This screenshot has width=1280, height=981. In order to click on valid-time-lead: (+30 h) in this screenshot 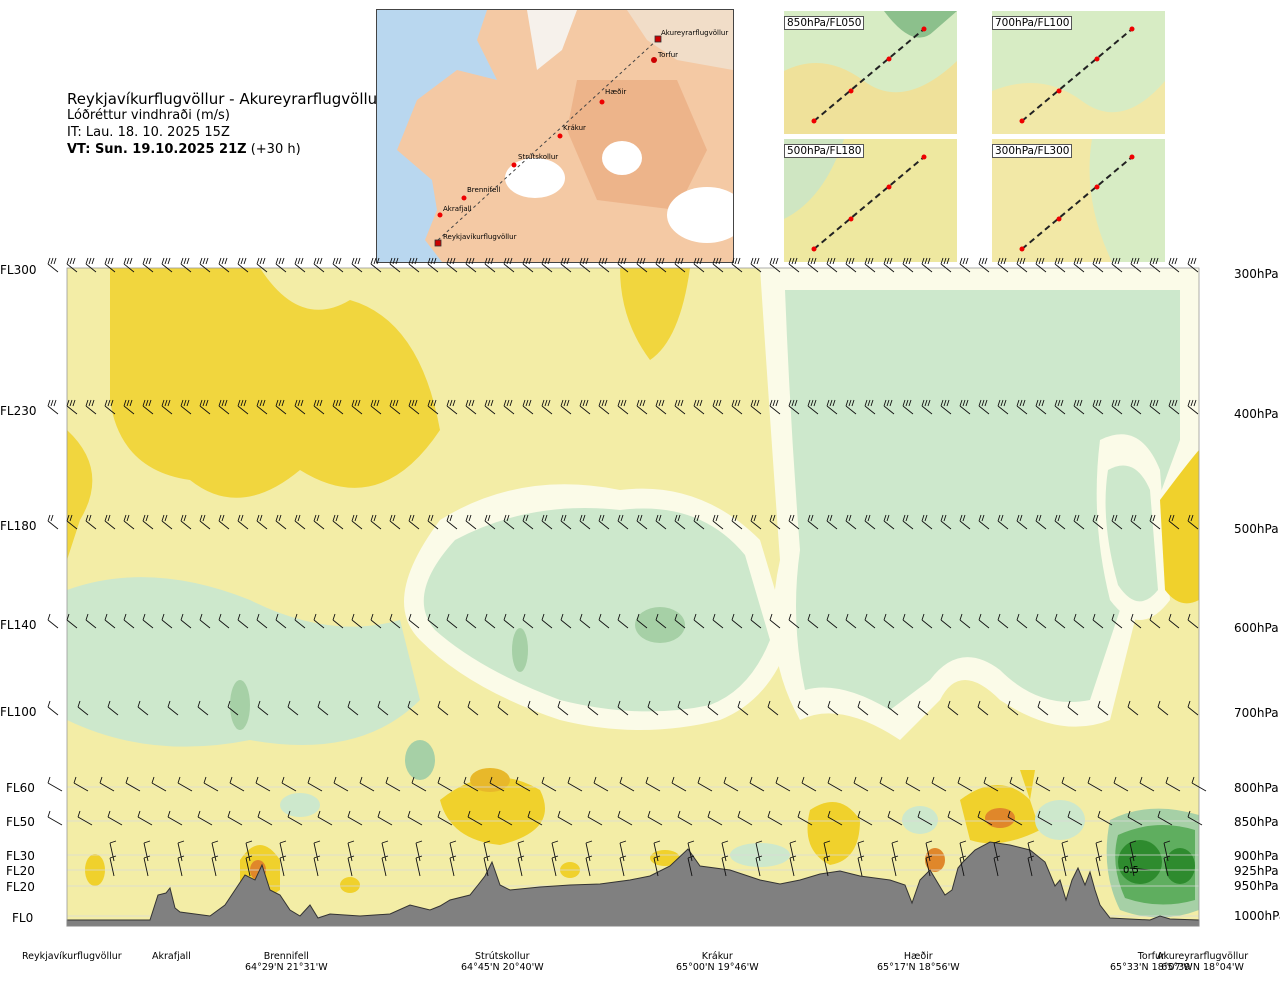, I will do `click(275, 149)`.